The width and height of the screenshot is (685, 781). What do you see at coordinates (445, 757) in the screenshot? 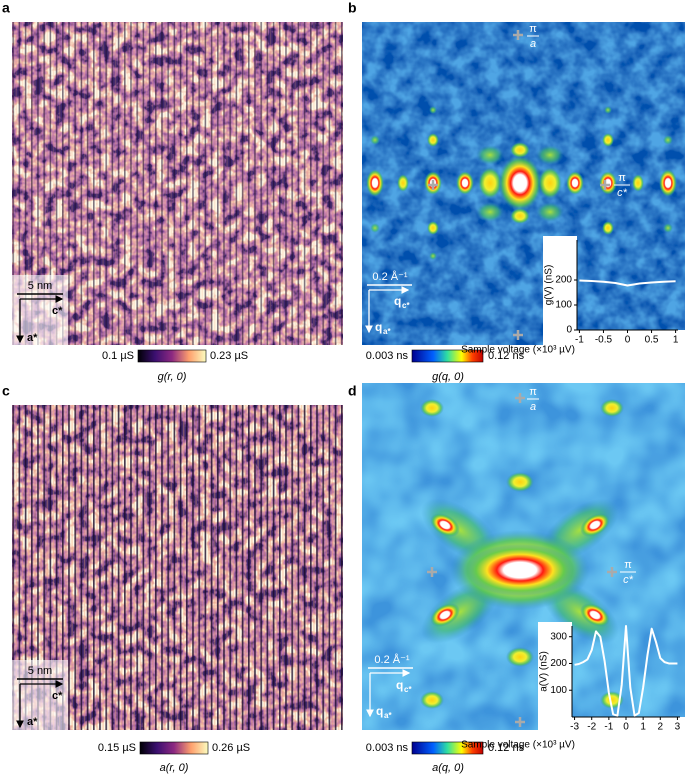
I see `colorbar-d: 0.003 ns 0.12 ns a(q, 0)` at bounding box center [445, 757].